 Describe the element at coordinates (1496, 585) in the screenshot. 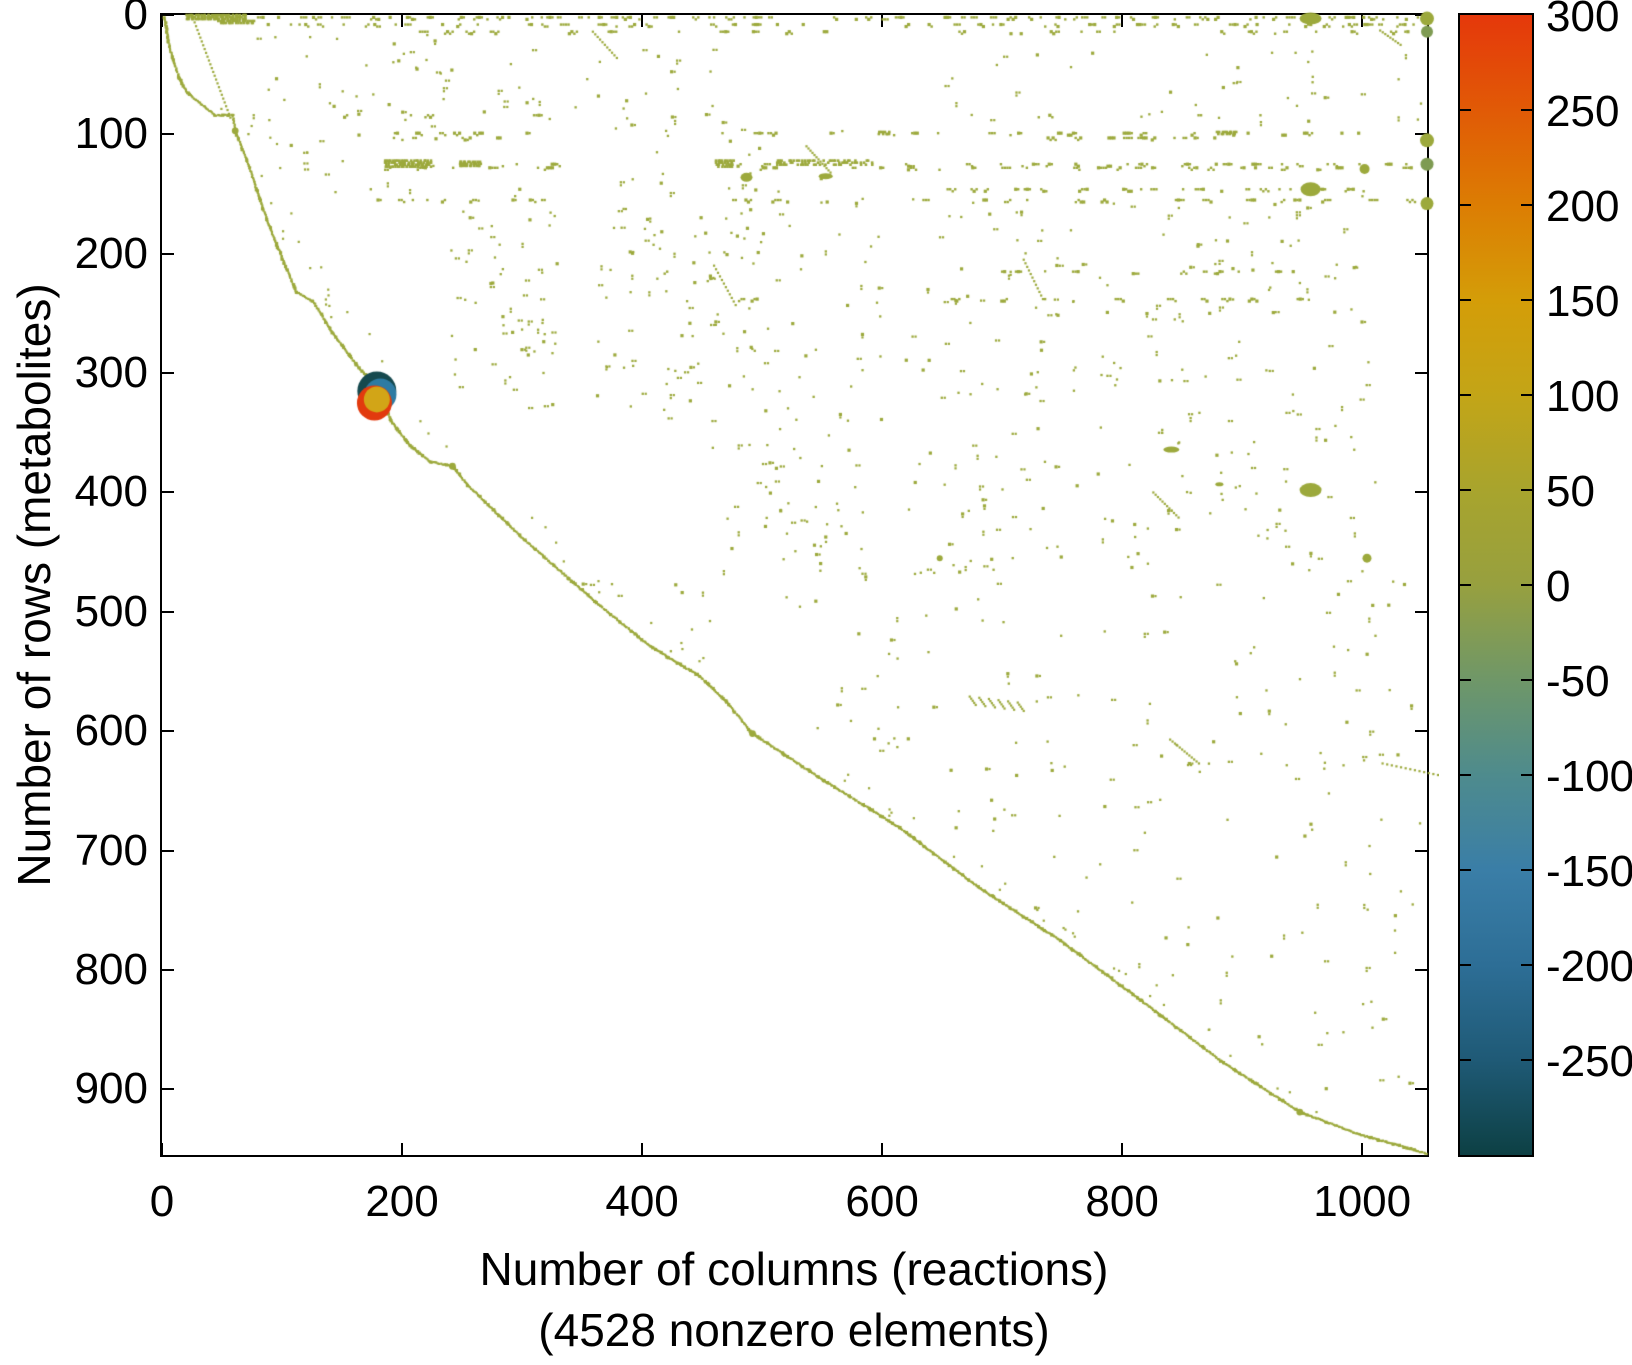

I see `colorbar` at that location.